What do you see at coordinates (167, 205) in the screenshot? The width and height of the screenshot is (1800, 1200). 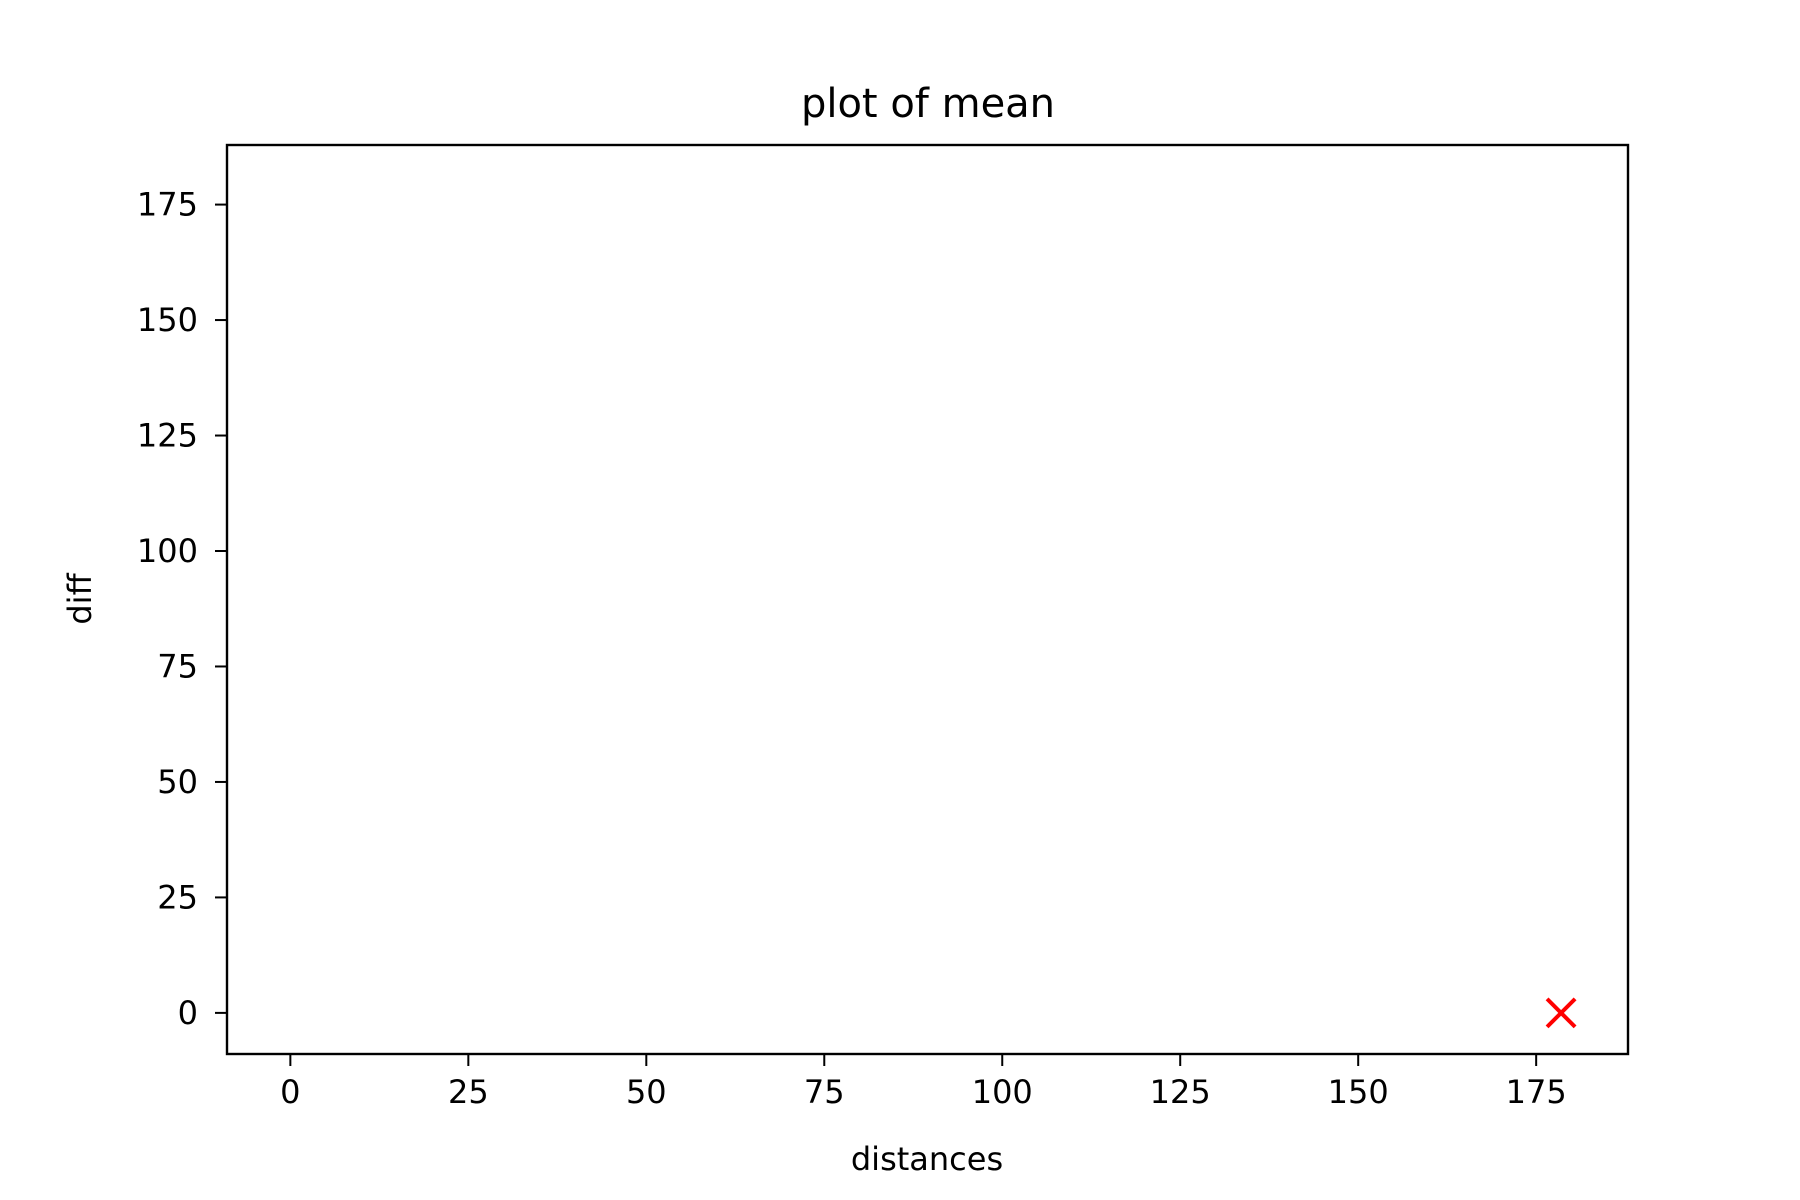 I see `y-tick-label: 175` at bounding box center [167, 205].